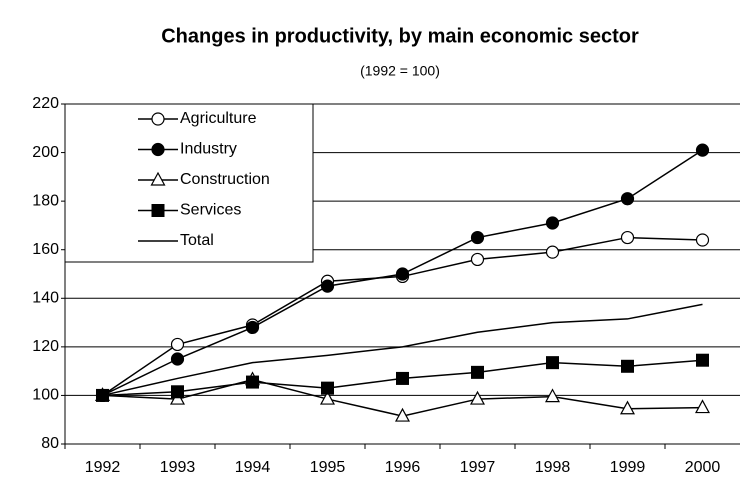 This screenshot has height=488, width=743. I want to click on y-tick-label: 200, so click(45, 152).